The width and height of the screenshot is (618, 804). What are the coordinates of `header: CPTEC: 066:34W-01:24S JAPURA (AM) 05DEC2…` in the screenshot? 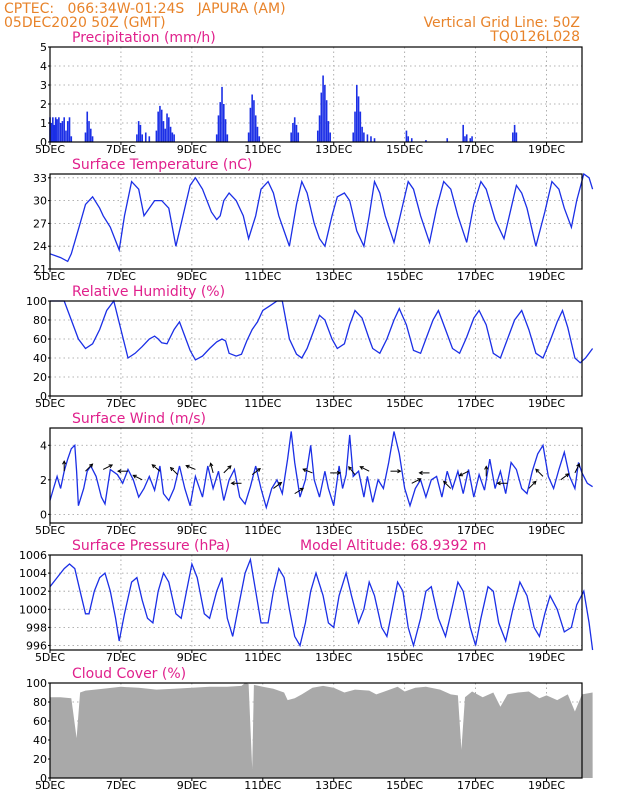 It's located at (292, 23).